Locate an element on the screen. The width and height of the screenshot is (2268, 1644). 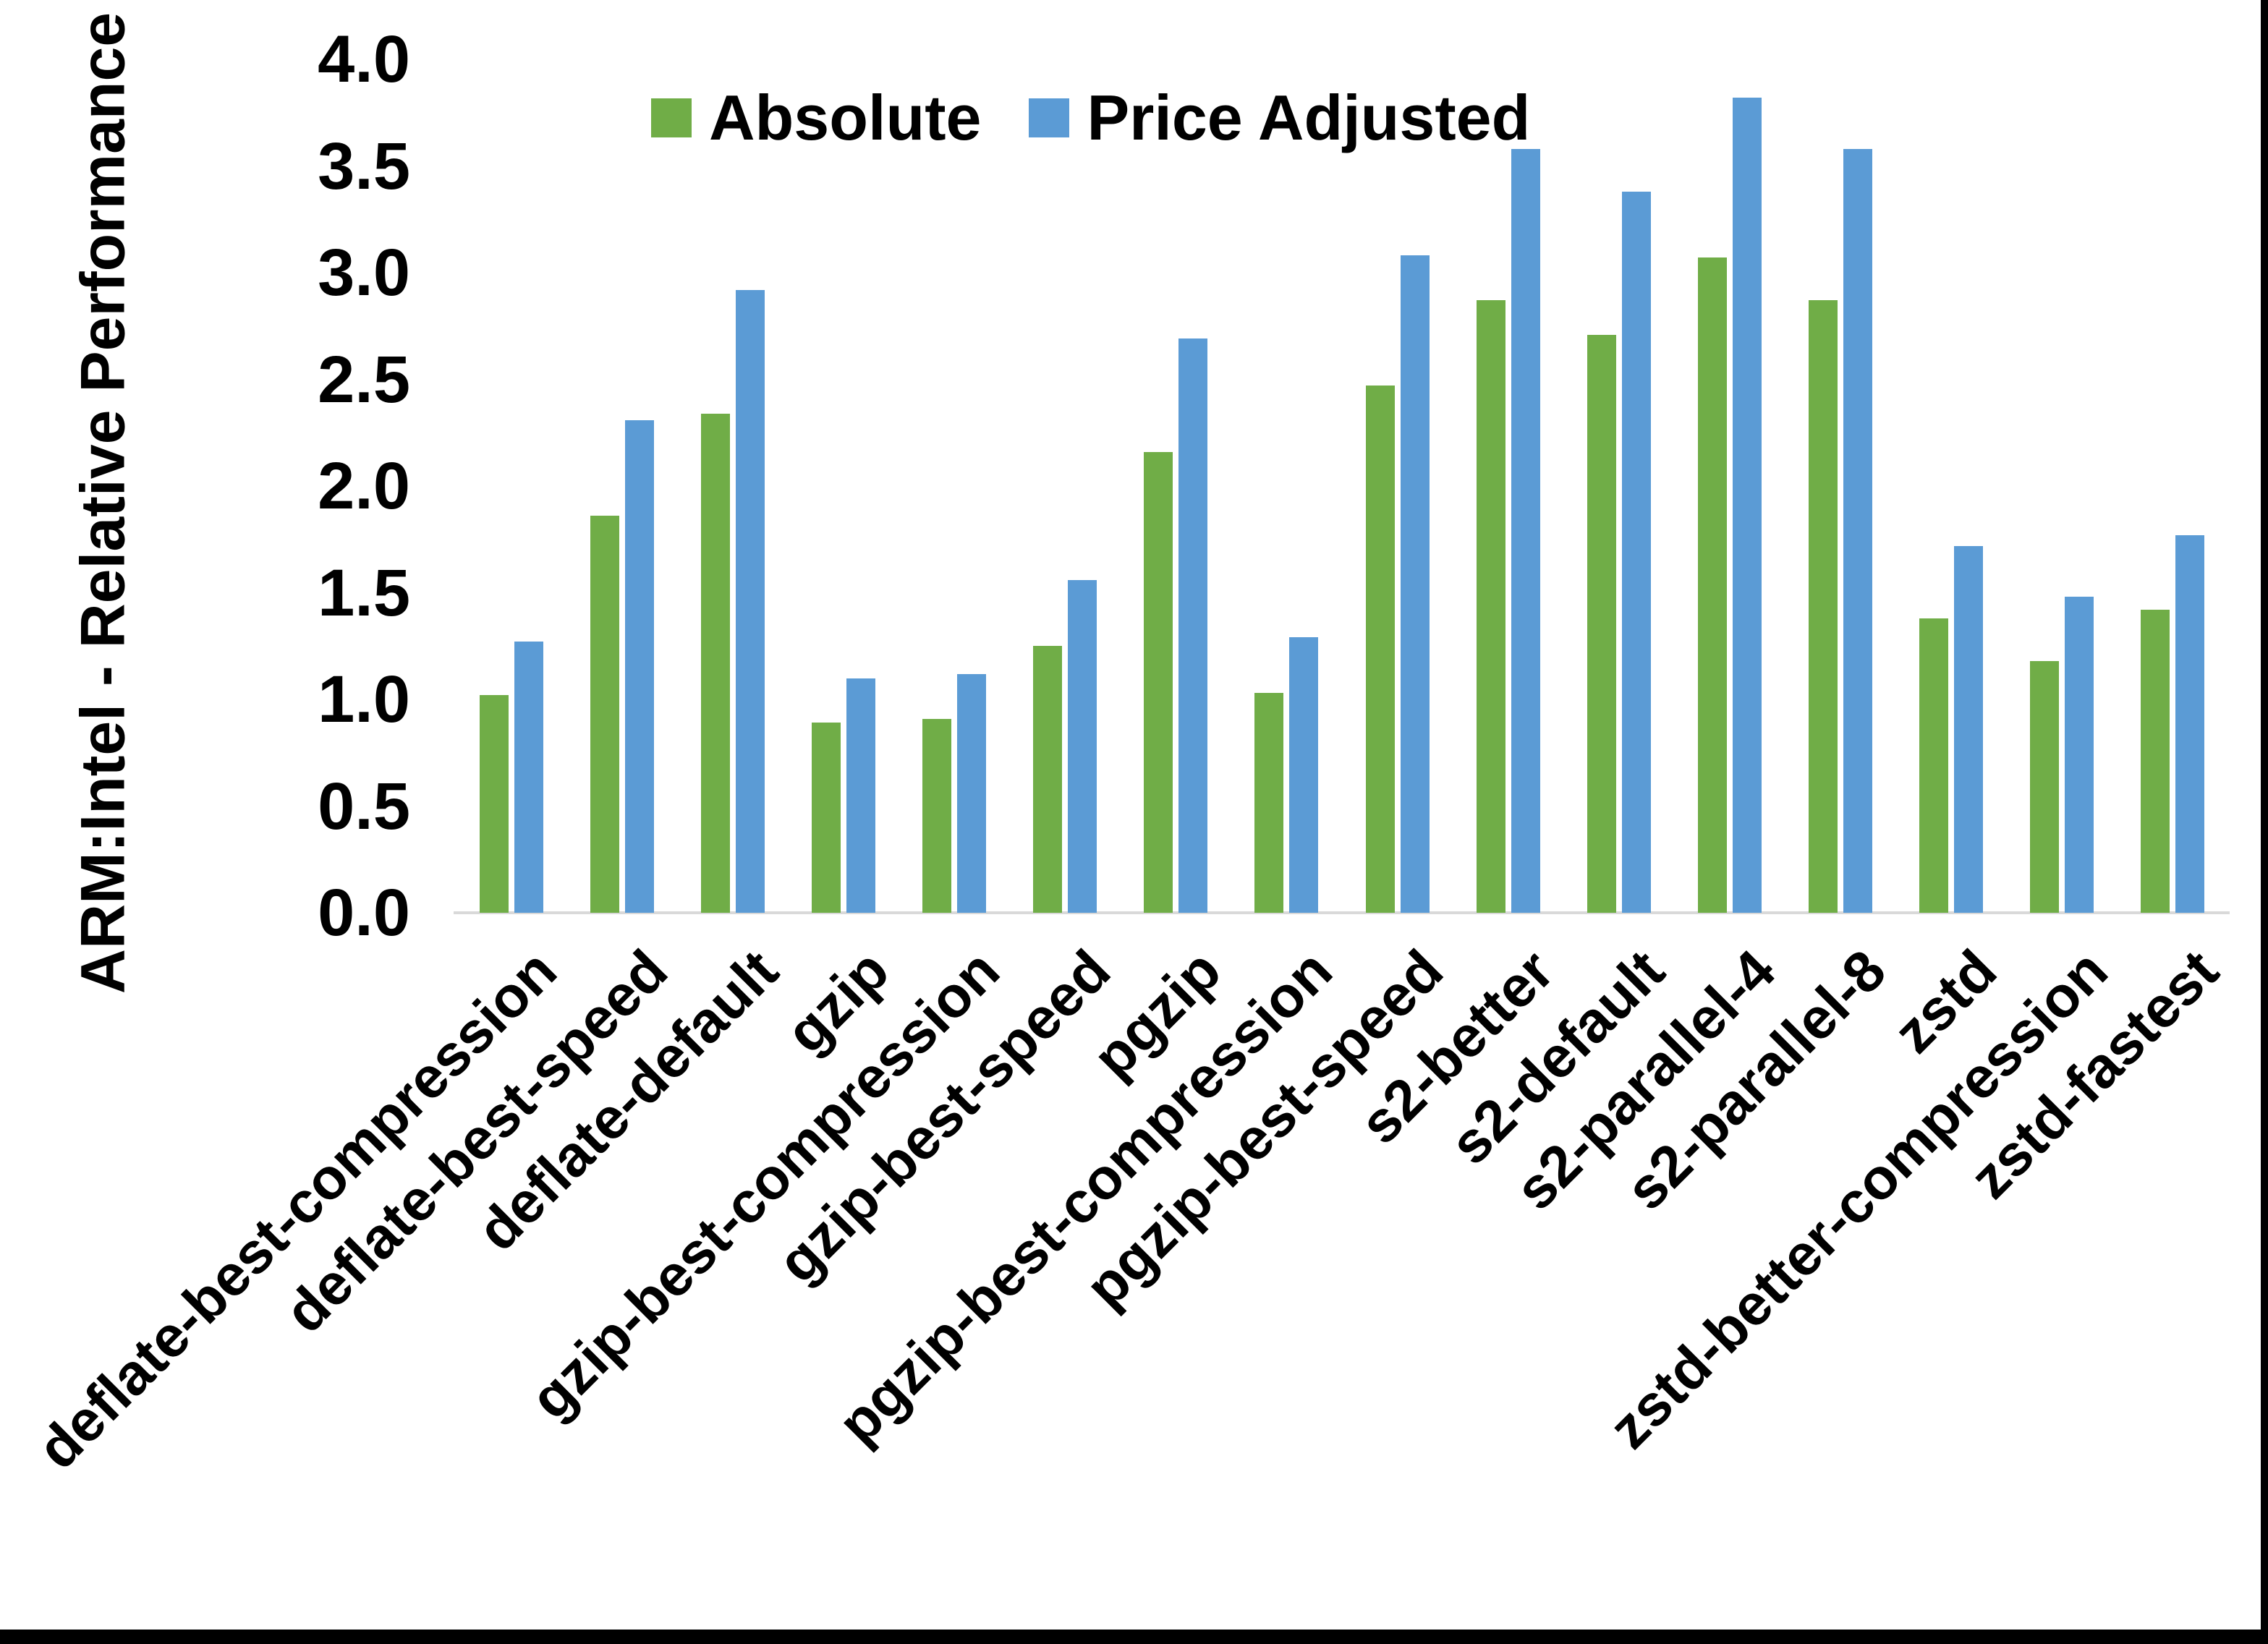
legend-label-absolute: Absolute is located at coordinates (845, 117).